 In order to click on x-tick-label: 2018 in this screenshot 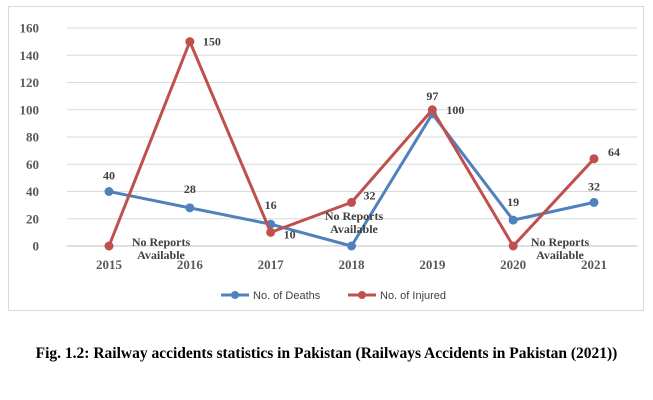, I will do `click(352, 264)`.